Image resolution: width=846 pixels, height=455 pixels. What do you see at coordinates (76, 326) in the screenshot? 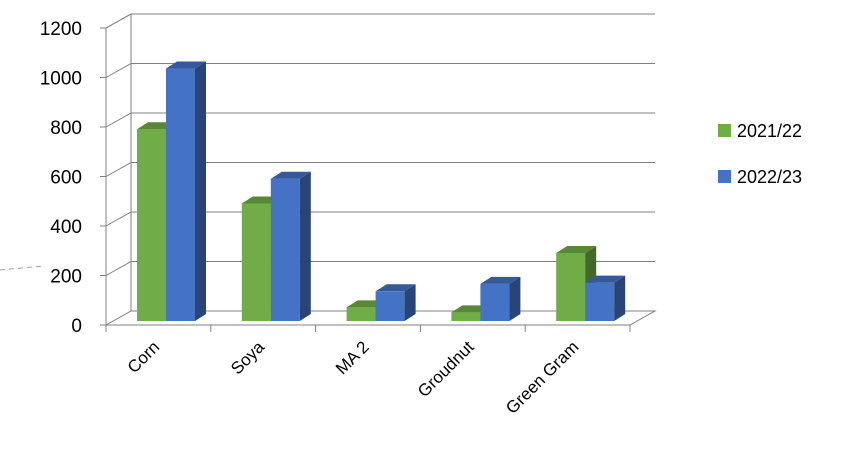
I see `y-tick-label: 0` at bounding box center [76, 326].